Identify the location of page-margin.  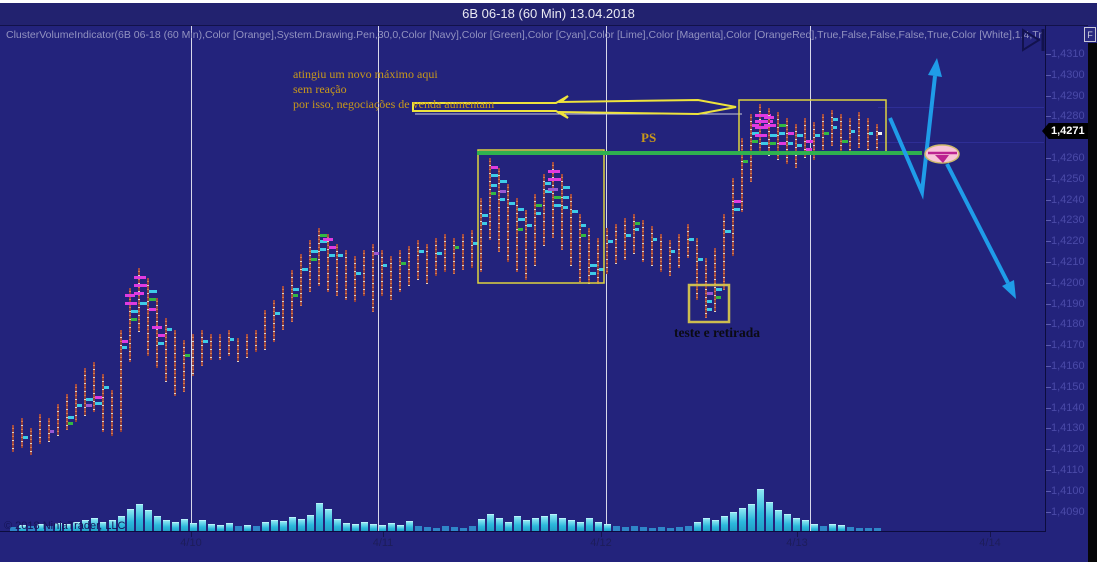
(548, 565).